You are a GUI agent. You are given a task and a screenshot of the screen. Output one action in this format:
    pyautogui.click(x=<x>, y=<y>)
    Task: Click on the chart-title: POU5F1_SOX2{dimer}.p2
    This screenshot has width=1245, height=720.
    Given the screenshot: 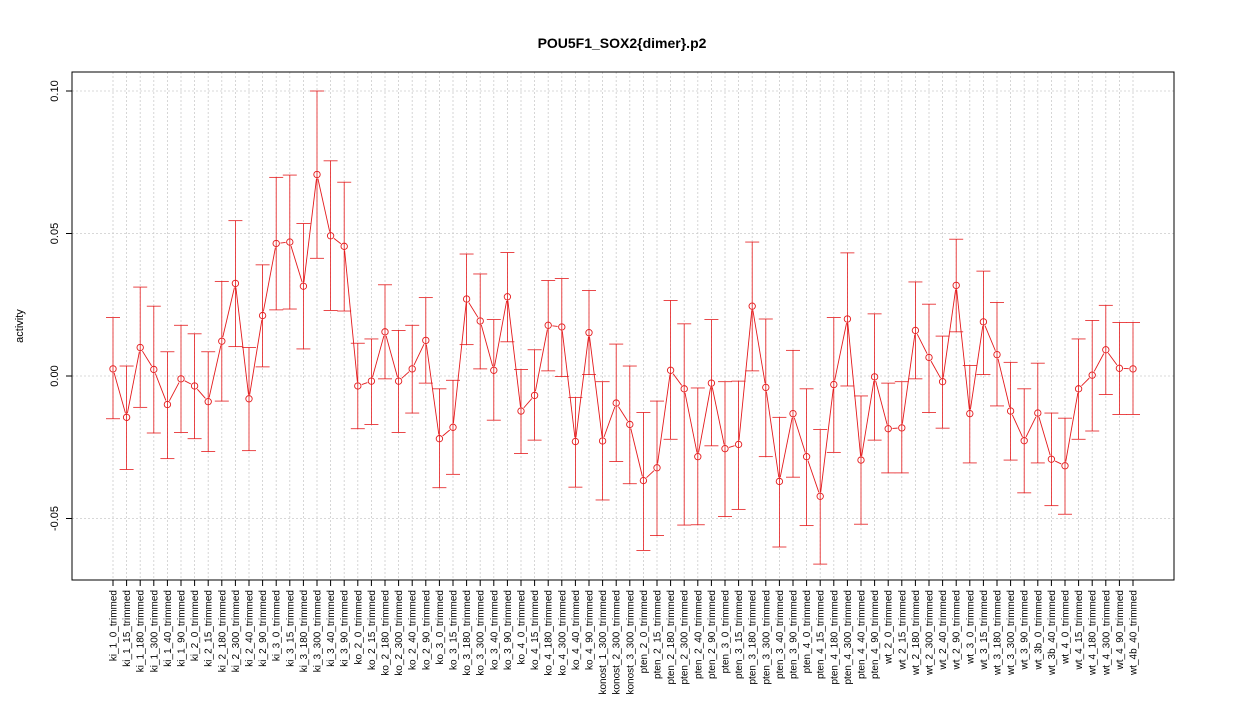 What is the action you would take?
    pyautogui.click(x=622, y=43)
    